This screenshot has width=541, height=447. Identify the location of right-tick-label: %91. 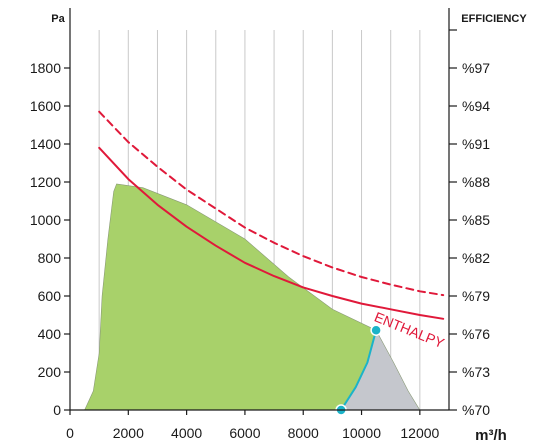
(476, 144).